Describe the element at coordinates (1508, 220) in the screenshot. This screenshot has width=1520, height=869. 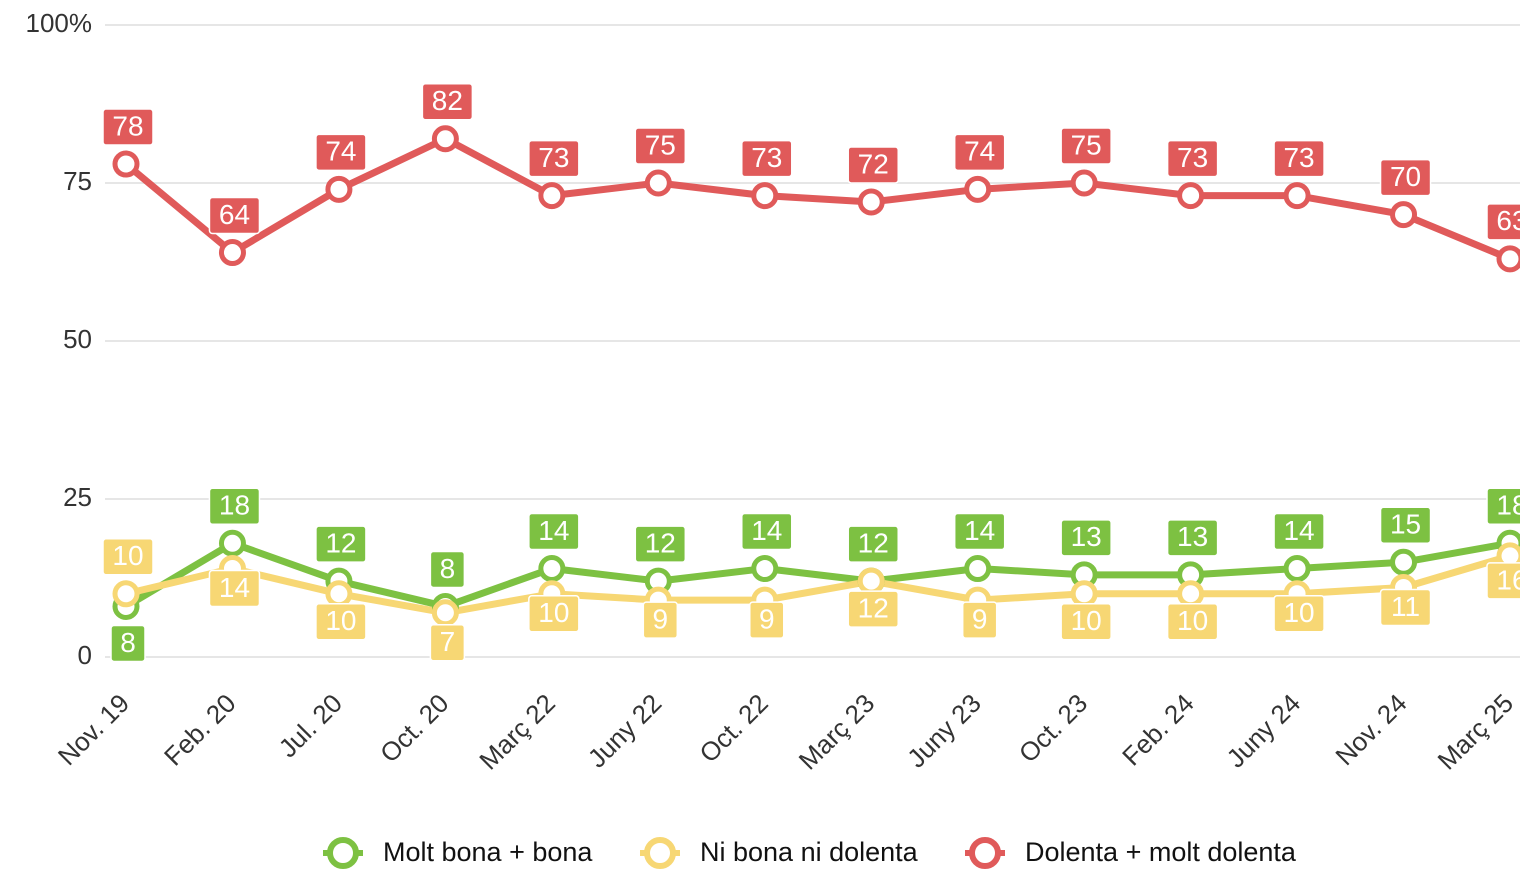
I see `data-label: 63` at that location.